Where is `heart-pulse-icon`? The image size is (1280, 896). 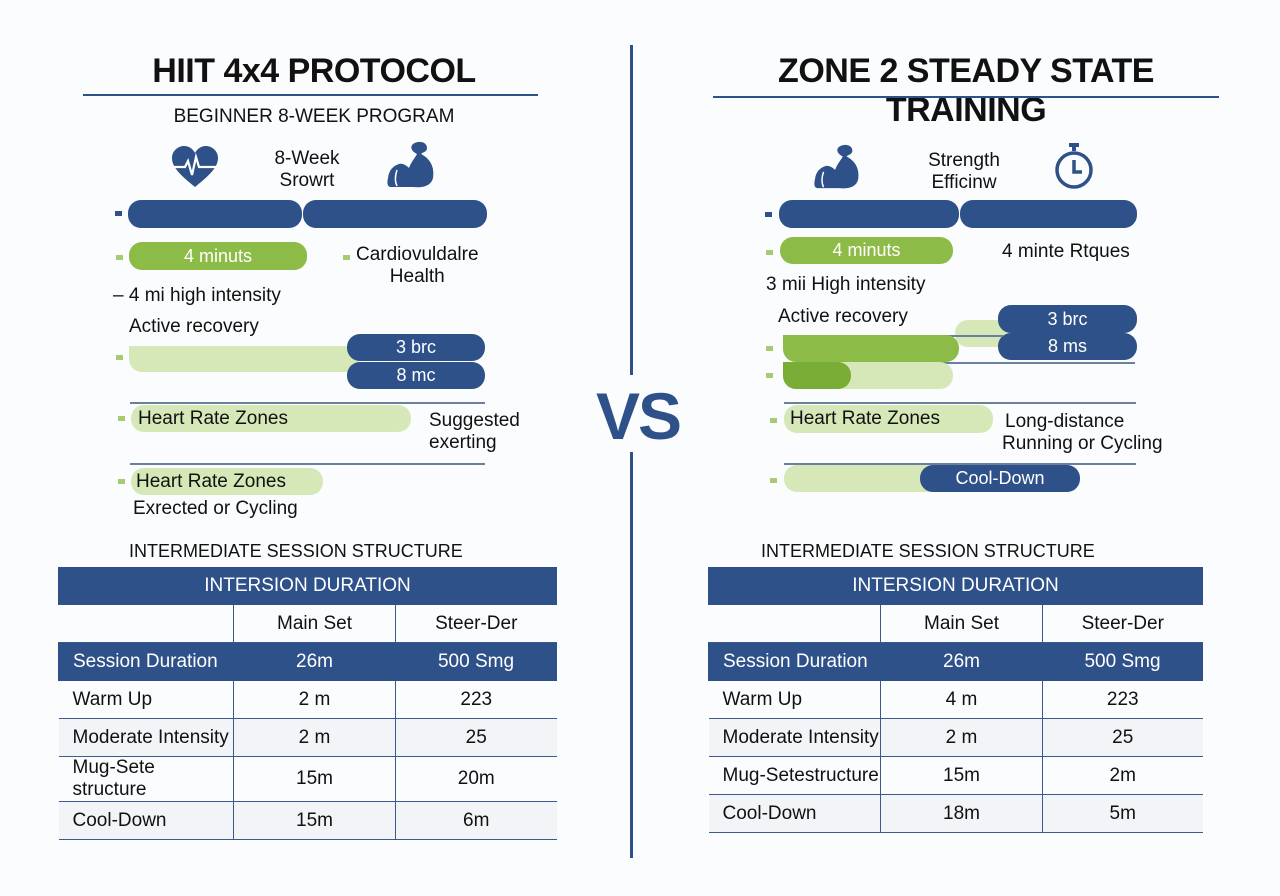
heart-pulse-icon is located at coordinates (195, 169).